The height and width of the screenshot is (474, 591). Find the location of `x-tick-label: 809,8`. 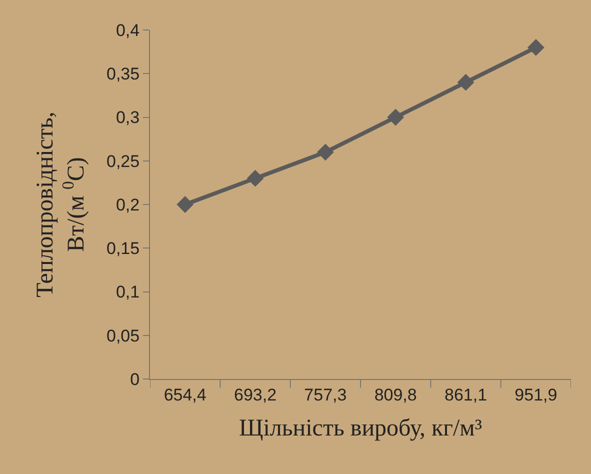

x-tick-label: 809,8 is located at coordinates (395, 394).